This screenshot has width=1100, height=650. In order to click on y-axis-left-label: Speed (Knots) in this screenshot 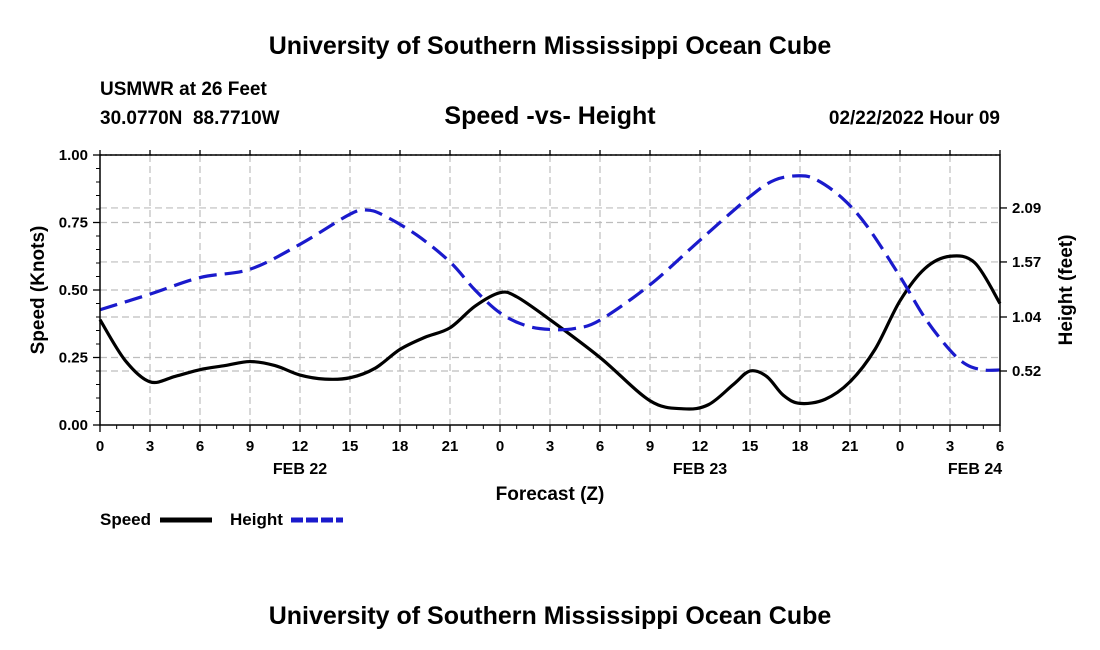, I will do `click(38, 290)`.